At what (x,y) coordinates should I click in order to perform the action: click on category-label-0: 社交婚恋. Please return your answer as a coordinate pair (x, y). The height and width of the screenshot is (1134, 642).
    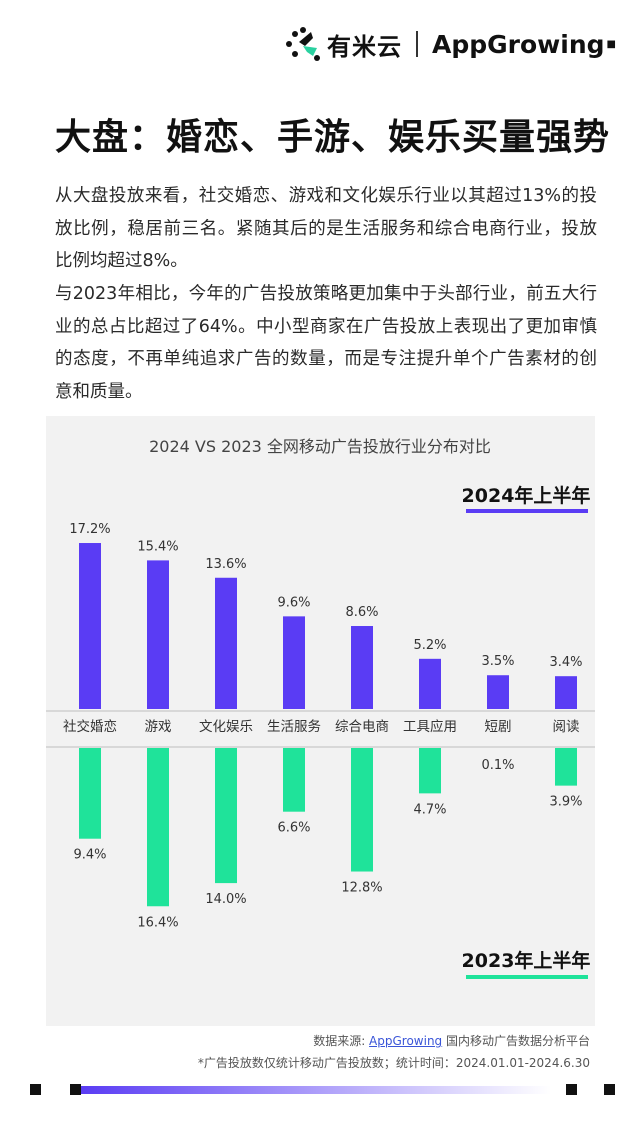
    Looking at the image, I should click on (90, 726).